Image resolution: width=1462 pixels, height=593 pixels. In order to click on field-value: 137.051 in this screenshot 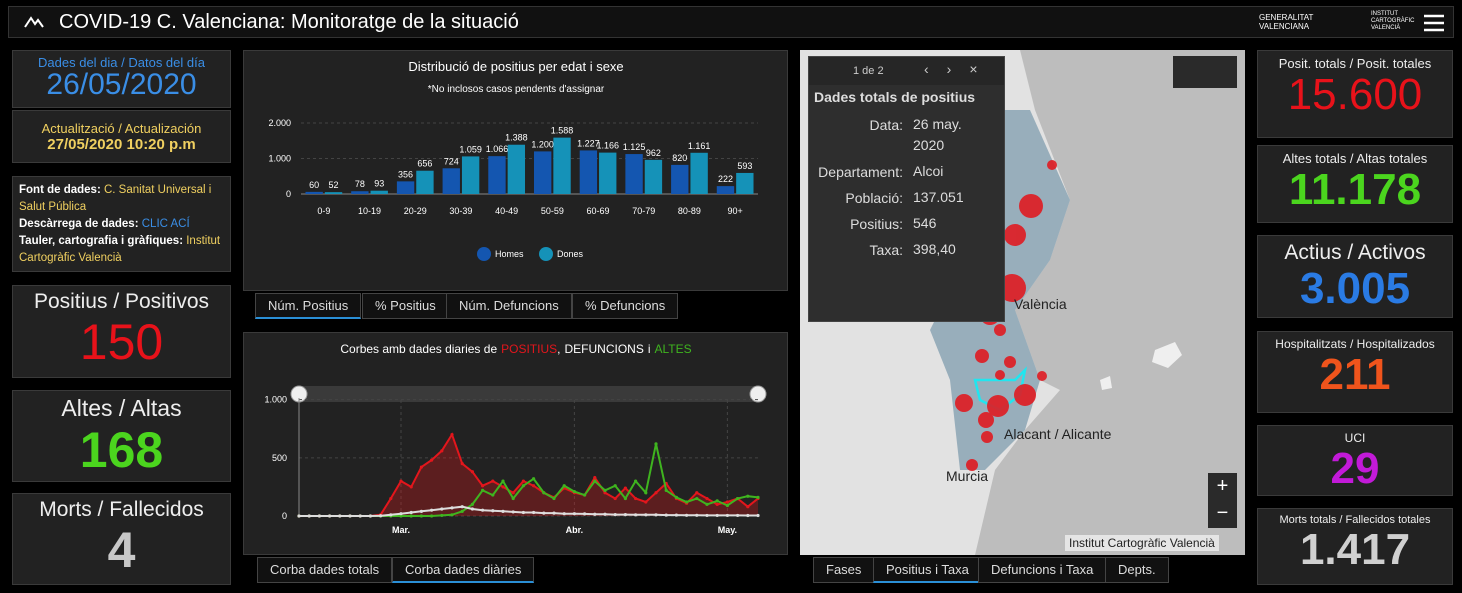, I will do `click(938, 197)`.